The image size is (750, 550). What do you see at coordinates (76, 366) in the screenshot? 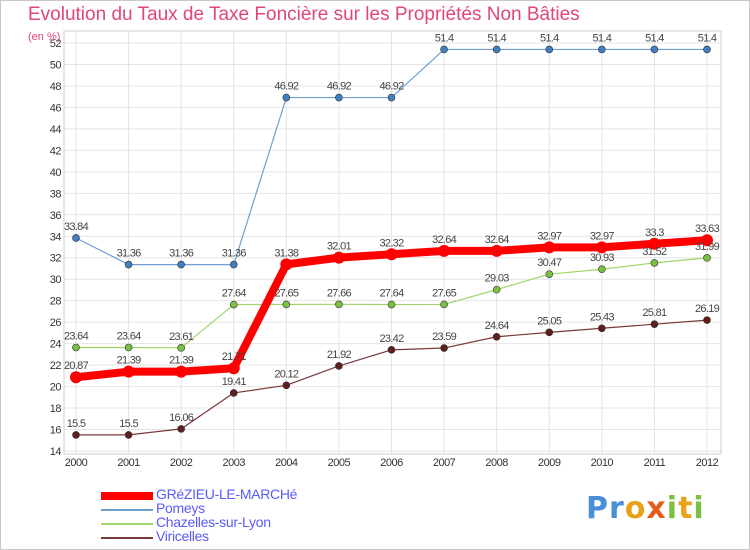
I see `data-label: 20.87` at bounding box center [76, 366].